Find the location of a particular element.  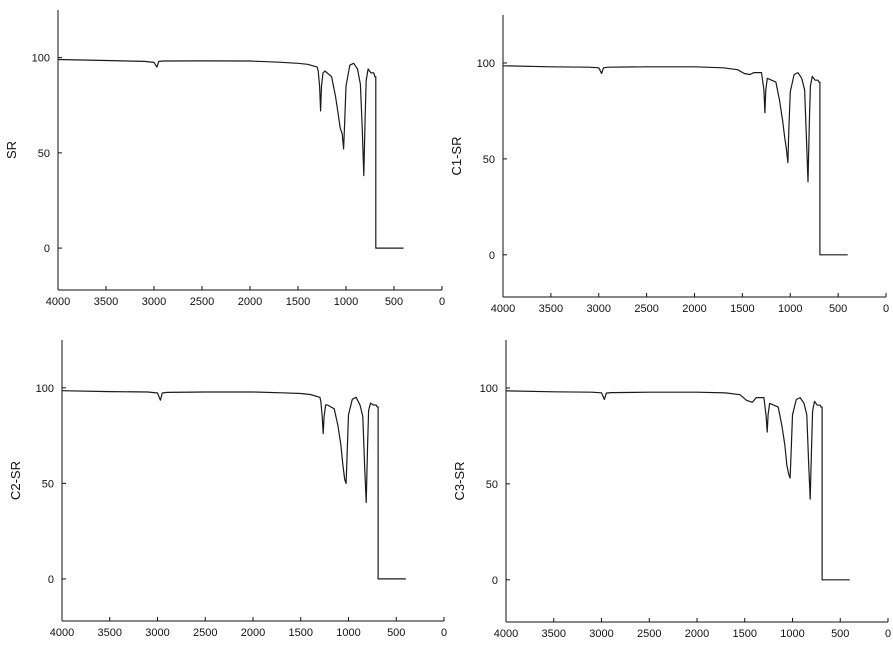

y-axis-label: C3-SR is located at coordinates (459, 480).